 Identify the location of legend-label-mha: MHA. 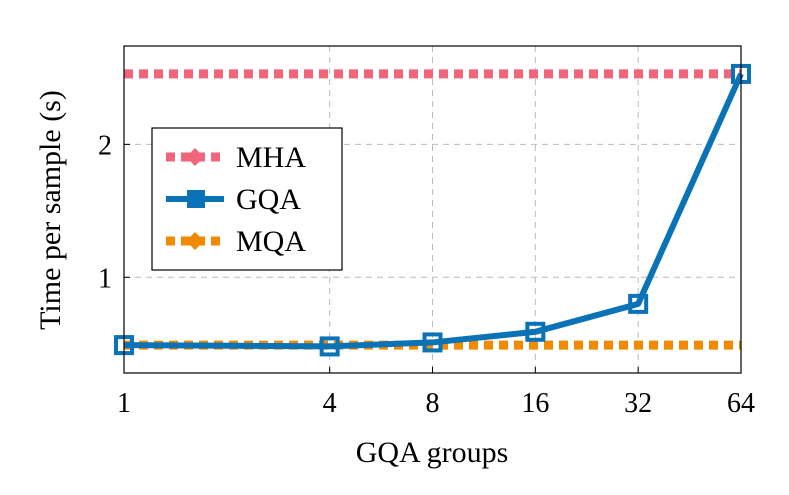
(271, 157).